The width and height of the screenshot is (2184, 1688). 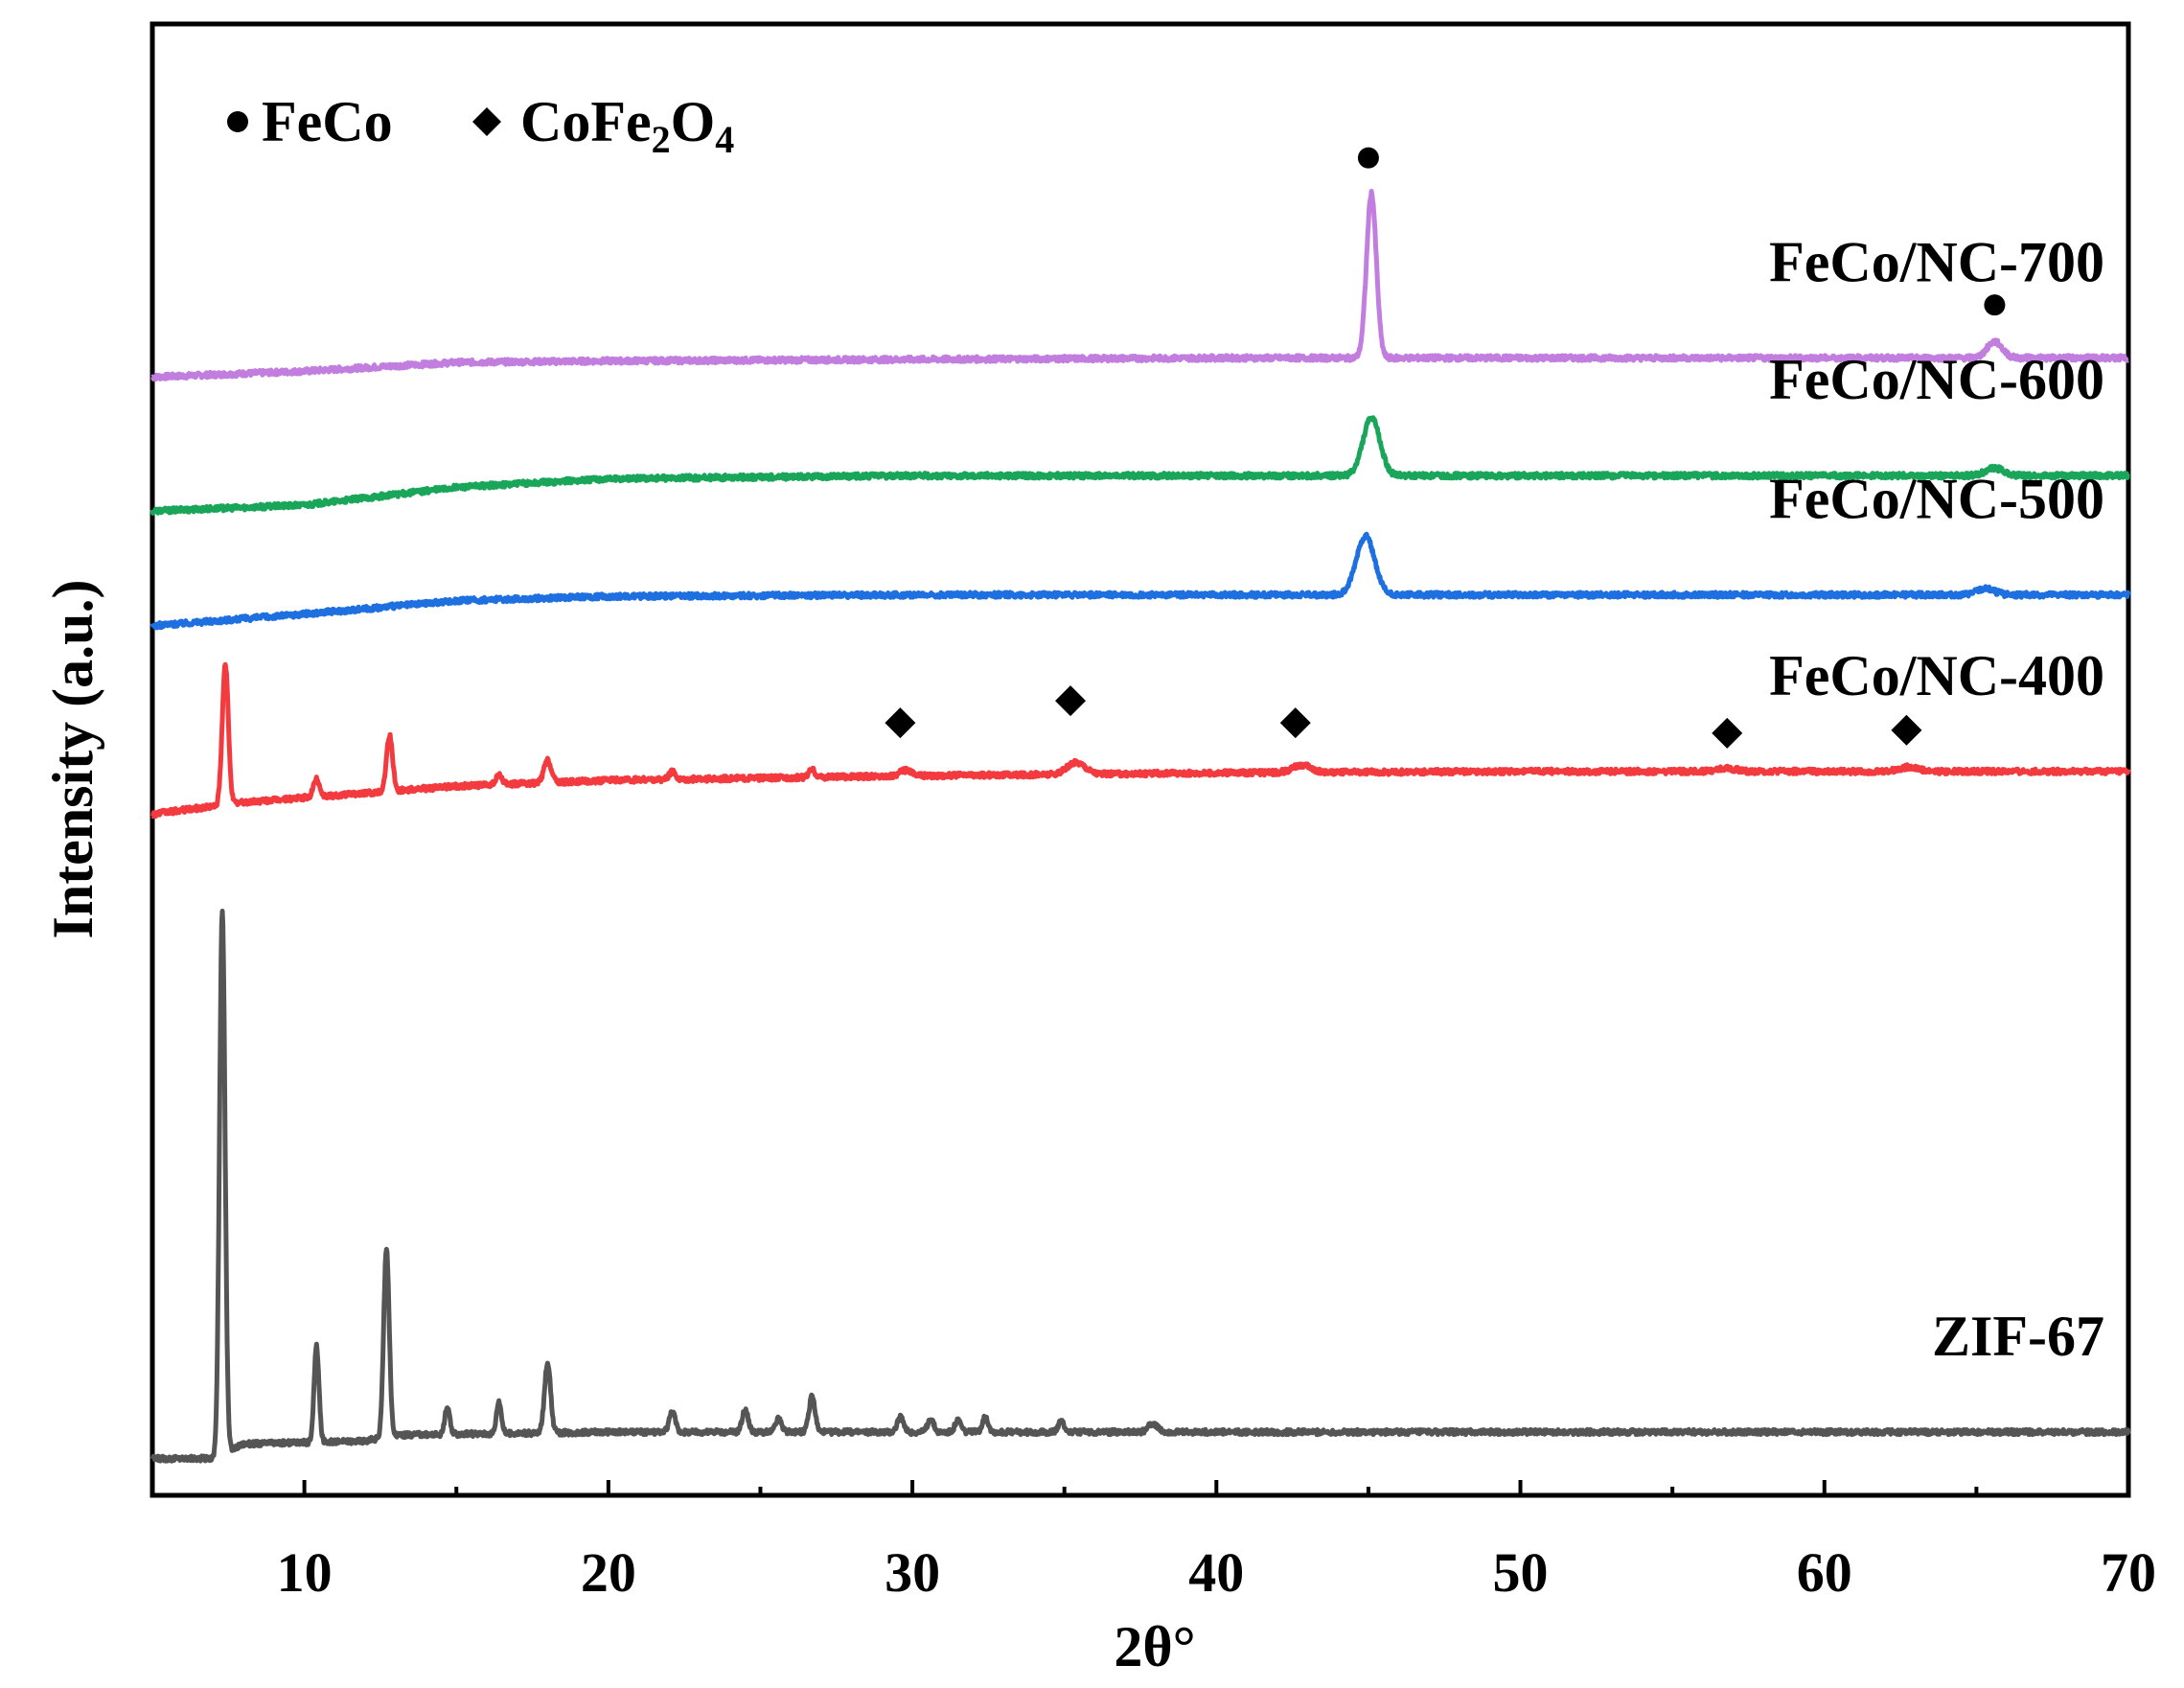 I want to click on series-label-feco-nc-400: FeCo/NC-400, so click(x=1937, y=675).